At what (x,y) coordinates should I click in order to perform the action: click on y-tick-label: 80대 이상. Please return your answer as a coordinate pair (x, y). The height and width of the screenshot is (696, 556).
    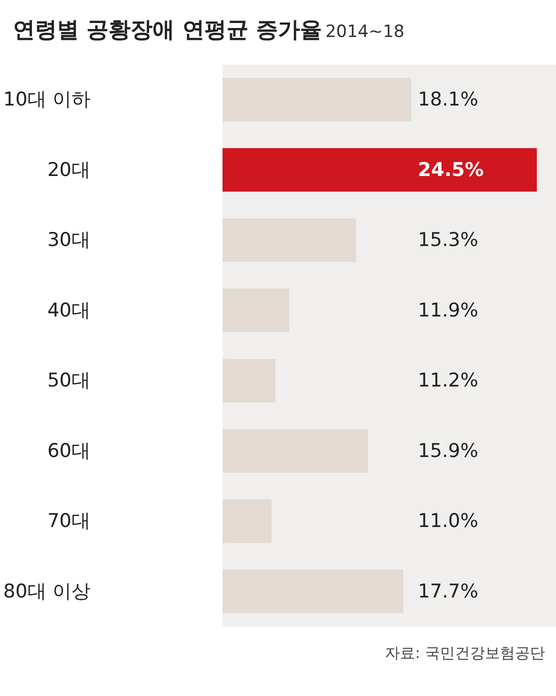
    Looking at the image, I should click on (46, 591).